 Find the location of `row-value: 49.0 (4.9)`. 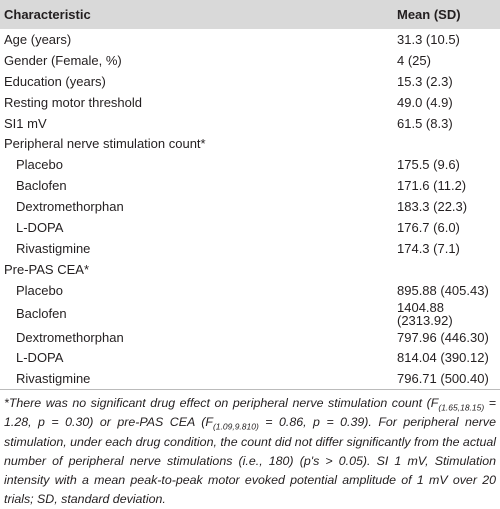

row-value: 49.0 (4.9) is located at coordinates (425, 102).